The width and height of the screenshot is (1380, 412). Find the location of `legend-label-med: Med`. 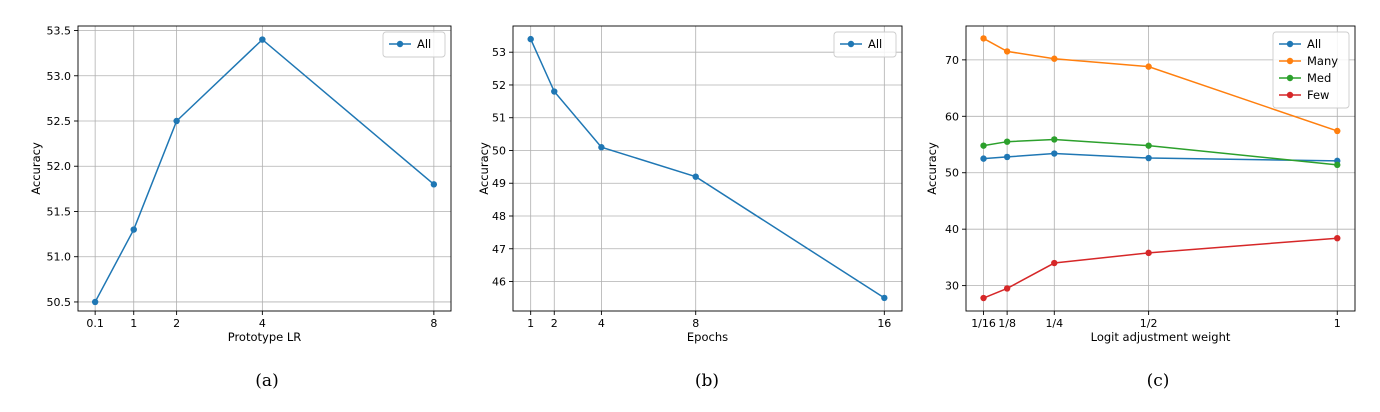

legend-label-med: Med is located at coordinates (1319, 78).